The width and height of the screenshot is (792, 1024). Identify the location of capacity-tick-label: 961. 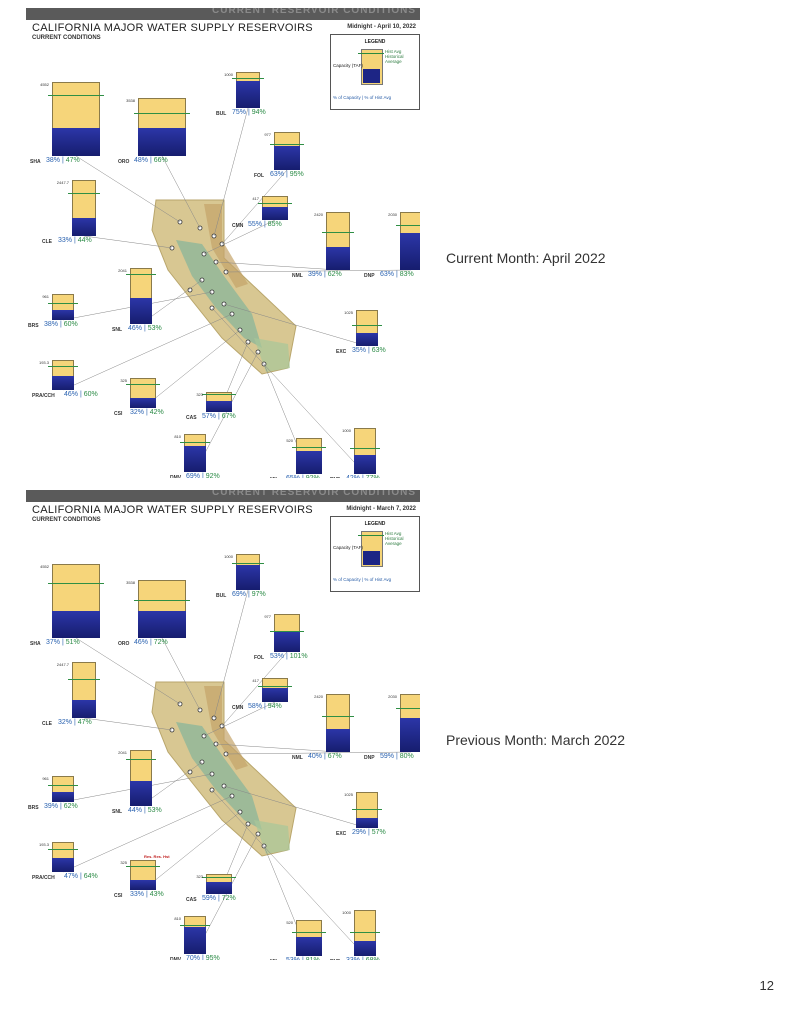
(45, 296).